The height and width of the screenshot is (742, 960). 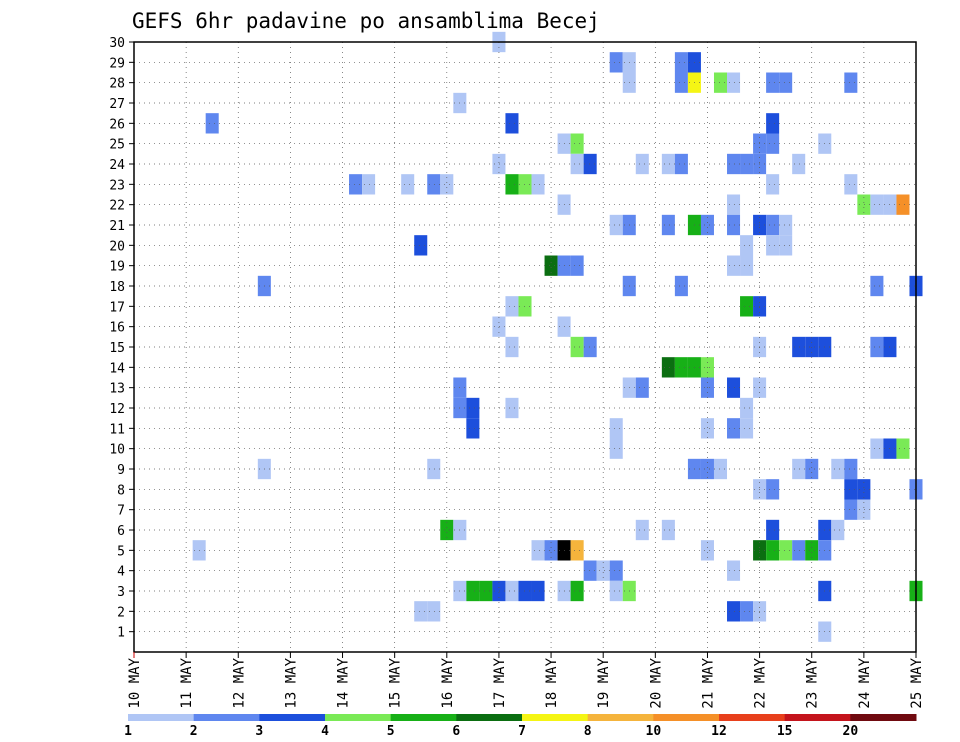 I want to click on chart-title: GEFS 6hr padavine po ansamblima Becej, so click(x=366, y=21).